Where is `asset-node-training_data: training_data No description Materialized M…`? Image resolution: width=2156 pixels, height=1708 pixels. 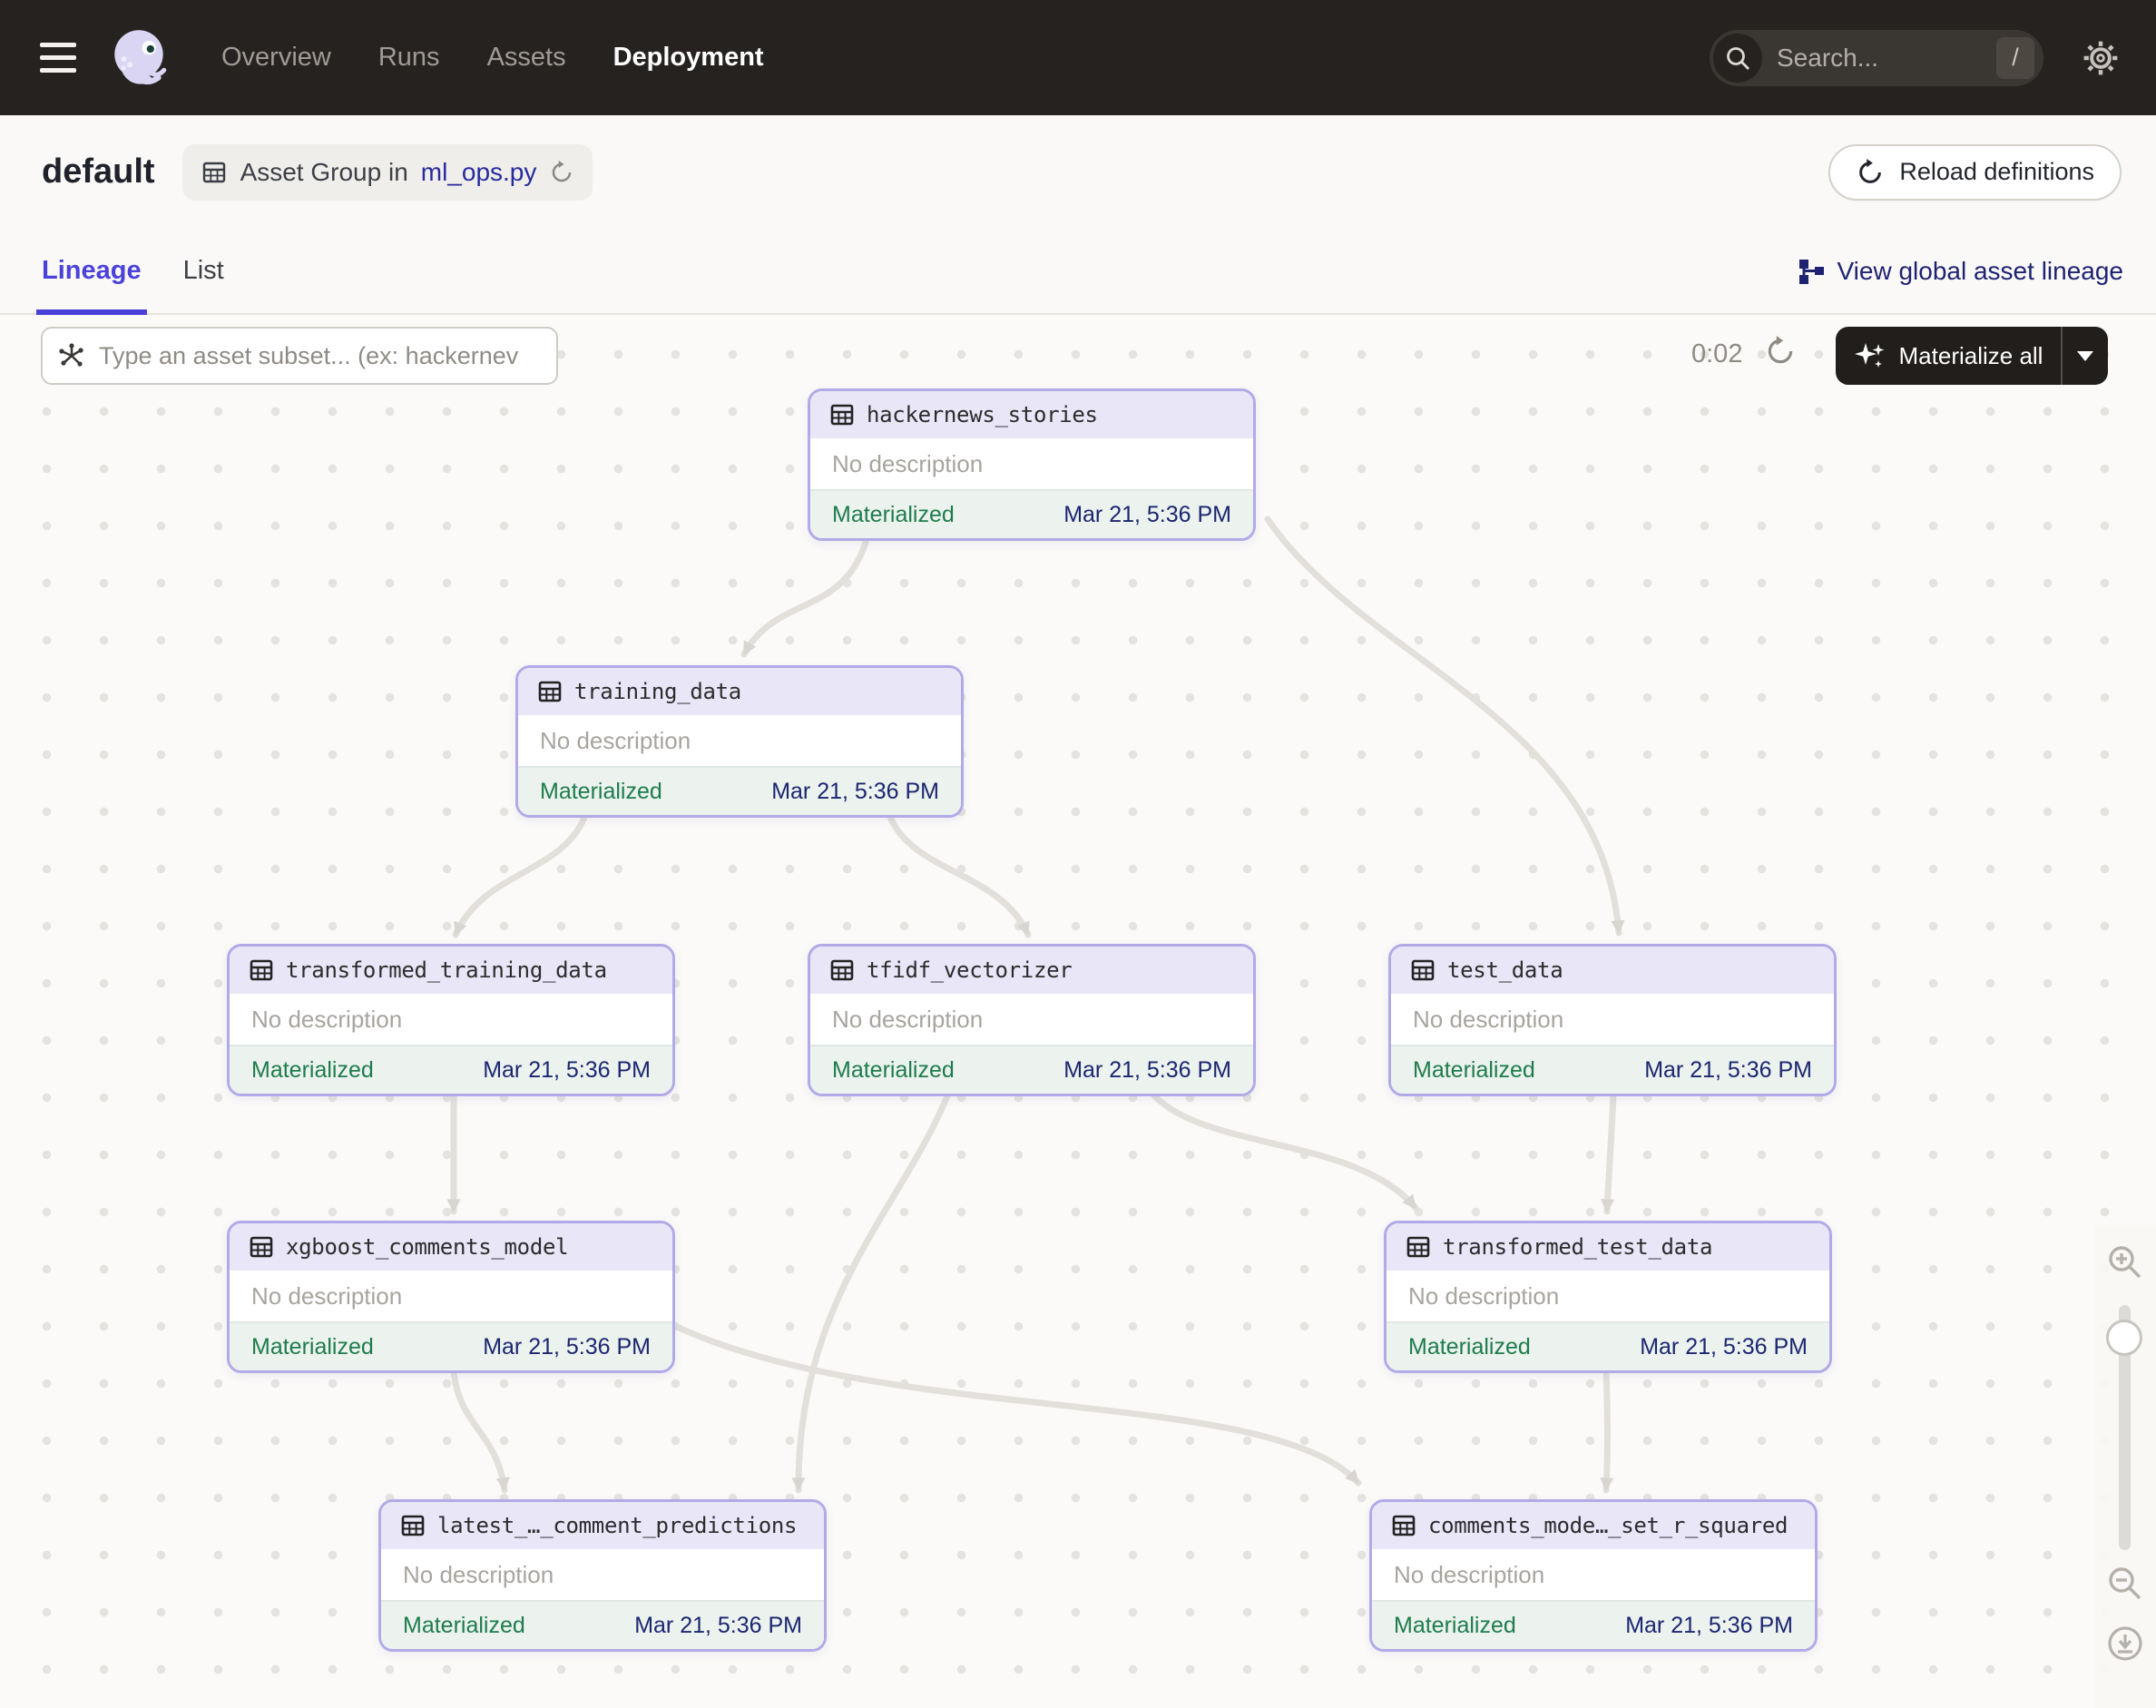 asset-node-training_data: training_data No description Materialized M… is located at coordinates (739, 741).